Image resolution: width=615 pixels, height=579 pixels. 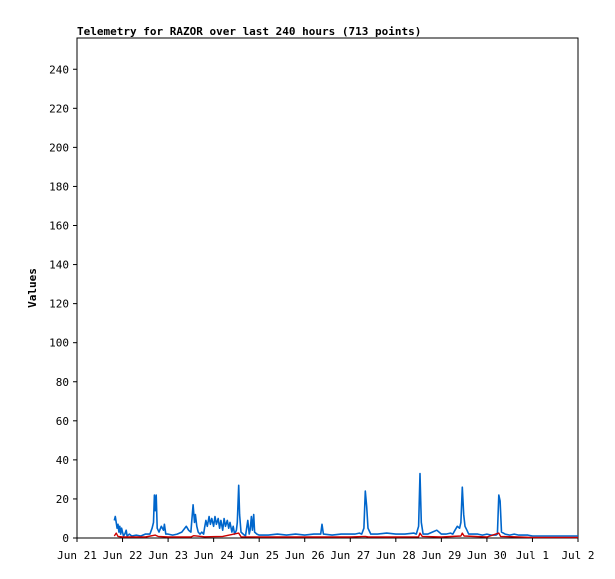 I want to click on x-tick-label: Jun 30, so click(x=487, y=555).